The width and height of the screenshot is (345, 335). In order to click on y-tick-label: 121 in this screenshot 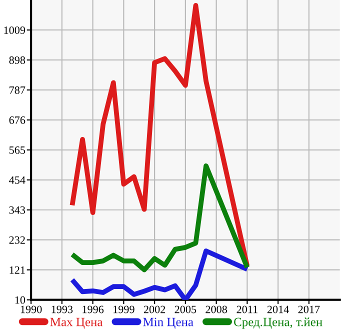, I will do `click(17, 270)`.